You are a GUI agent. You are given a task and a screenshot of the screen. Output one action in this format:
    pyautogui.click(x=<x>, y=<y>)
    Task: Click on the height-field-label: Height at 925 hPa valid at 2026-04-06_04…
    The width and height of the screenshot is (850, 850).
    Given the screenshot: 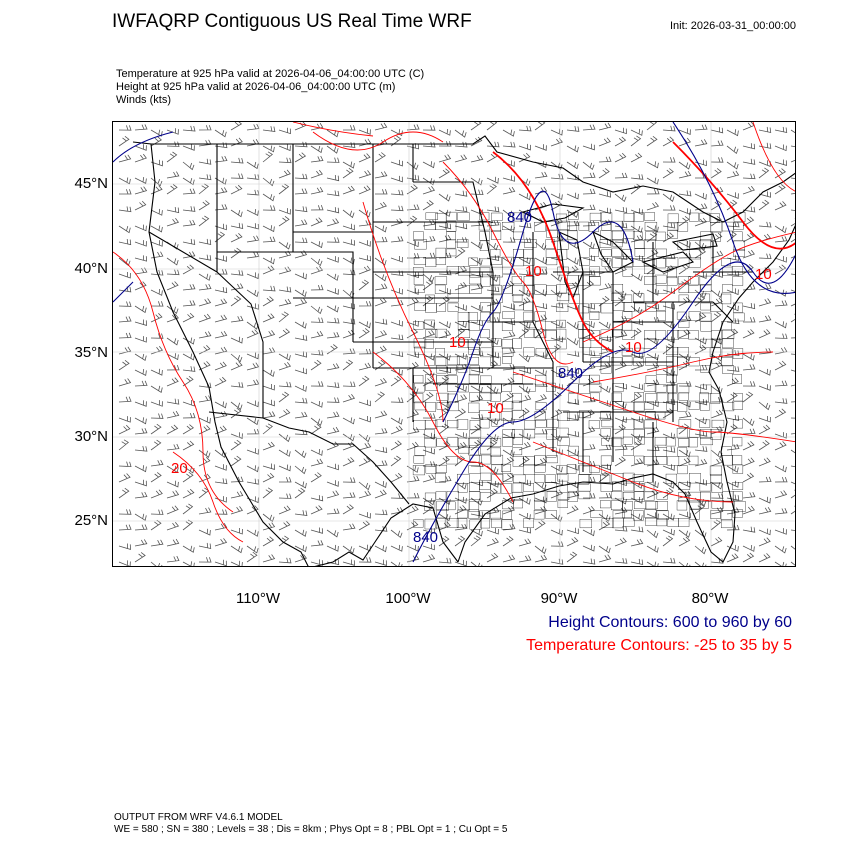 What is the action you would take?
    pyautogui.click(x=256, y=87)
    